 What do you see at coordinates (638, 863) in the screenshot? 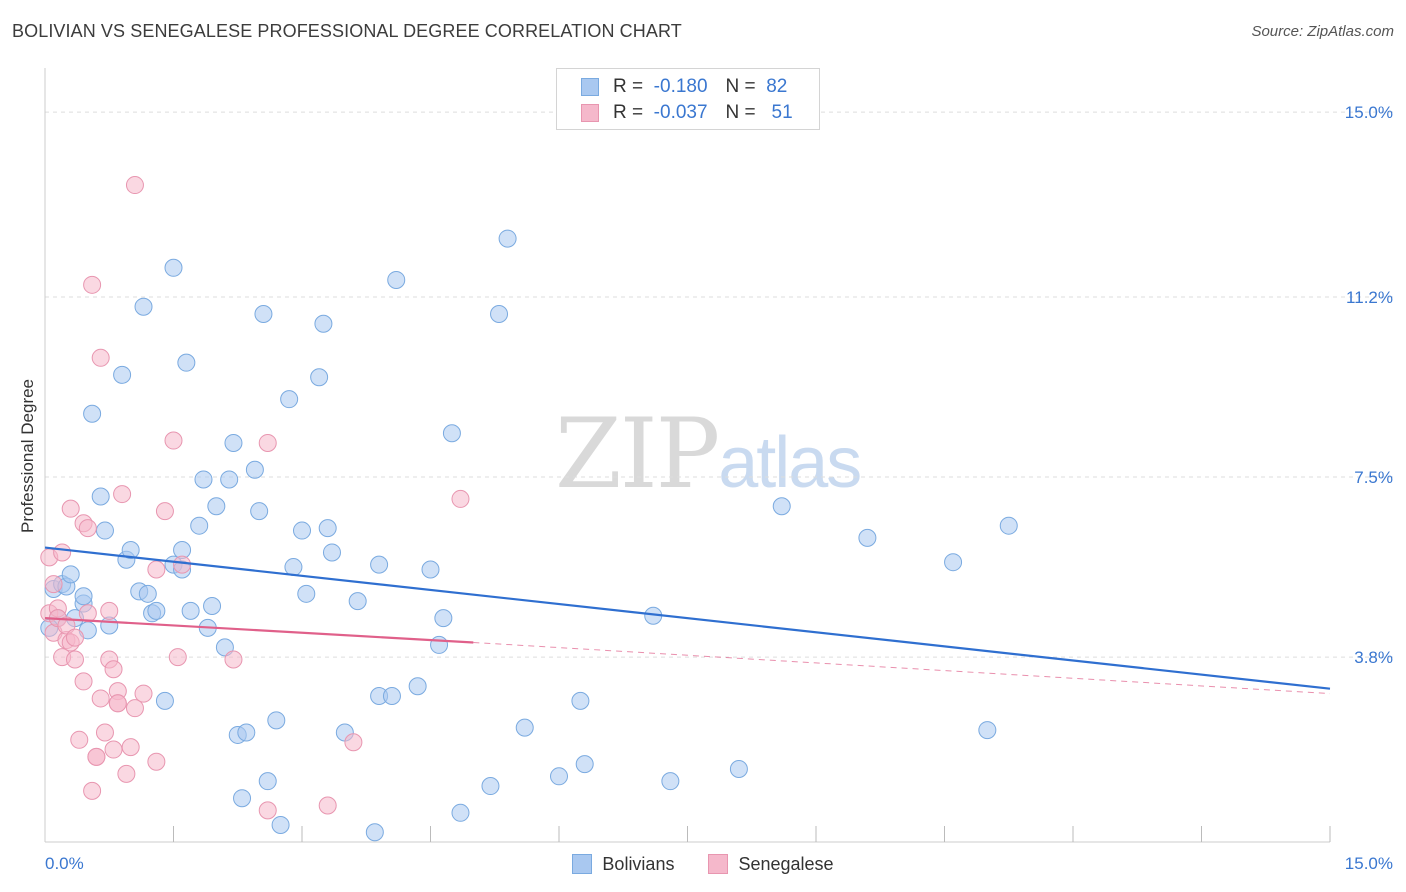
I see `series-label-bolivians: Bolivians` at bounding box center [638, 863].